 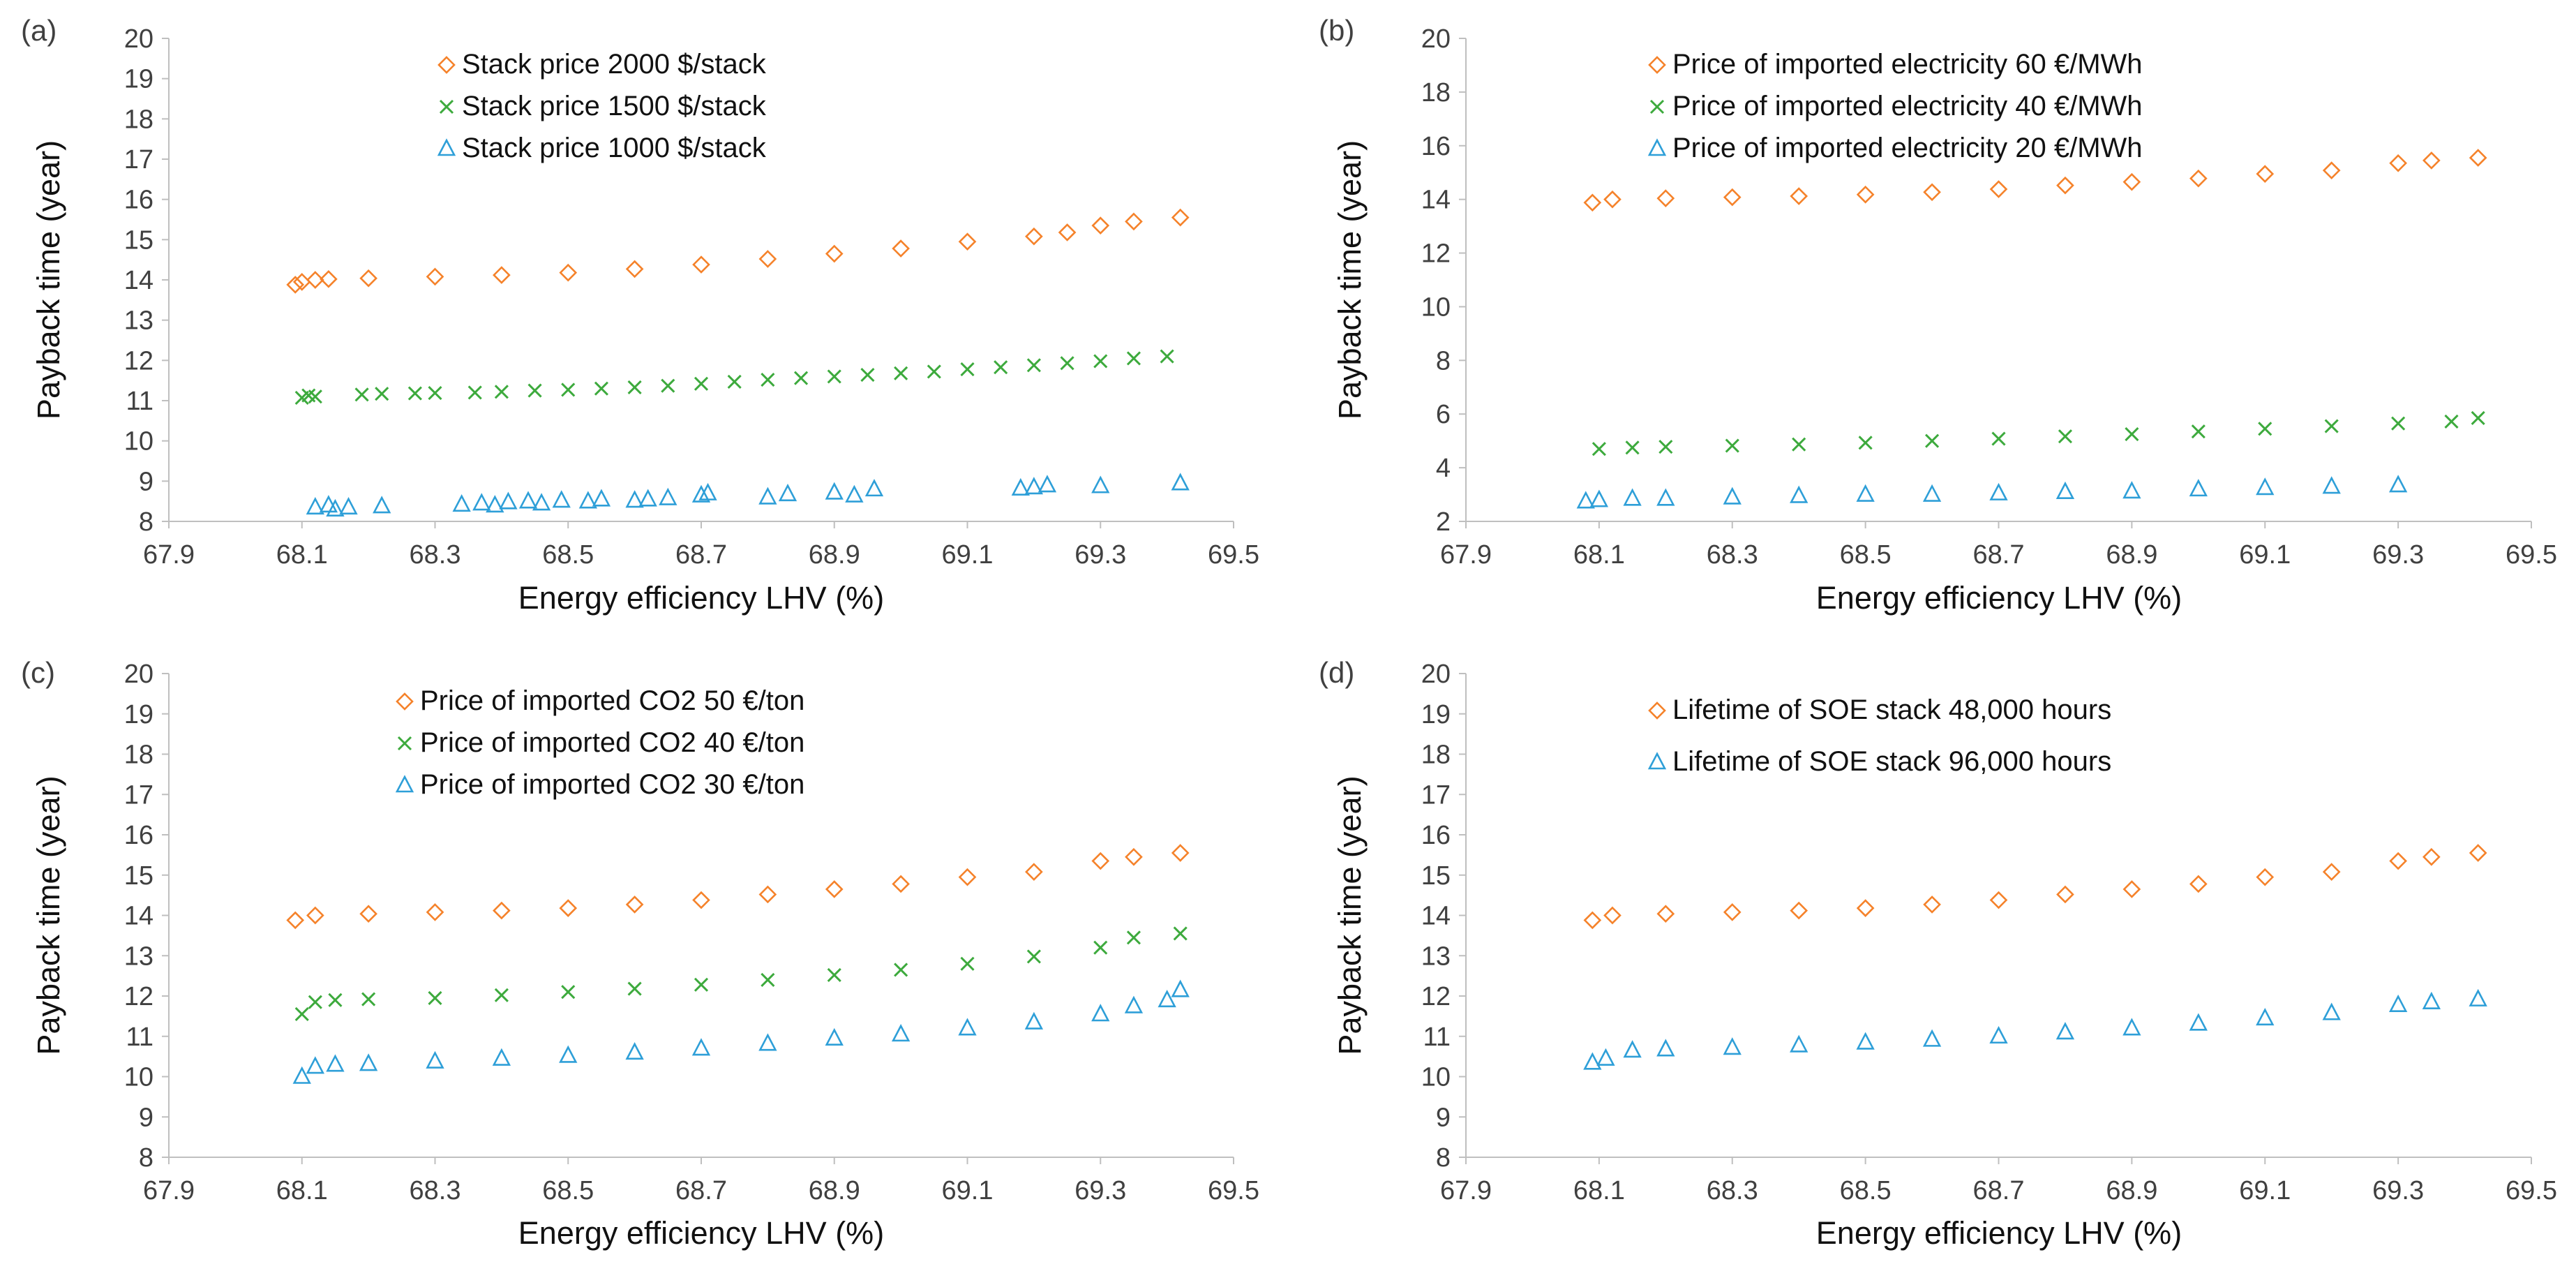 I want to click on legend-entry: Price of imported electricity 20 €/MWh, so click(x=1908, y=148).